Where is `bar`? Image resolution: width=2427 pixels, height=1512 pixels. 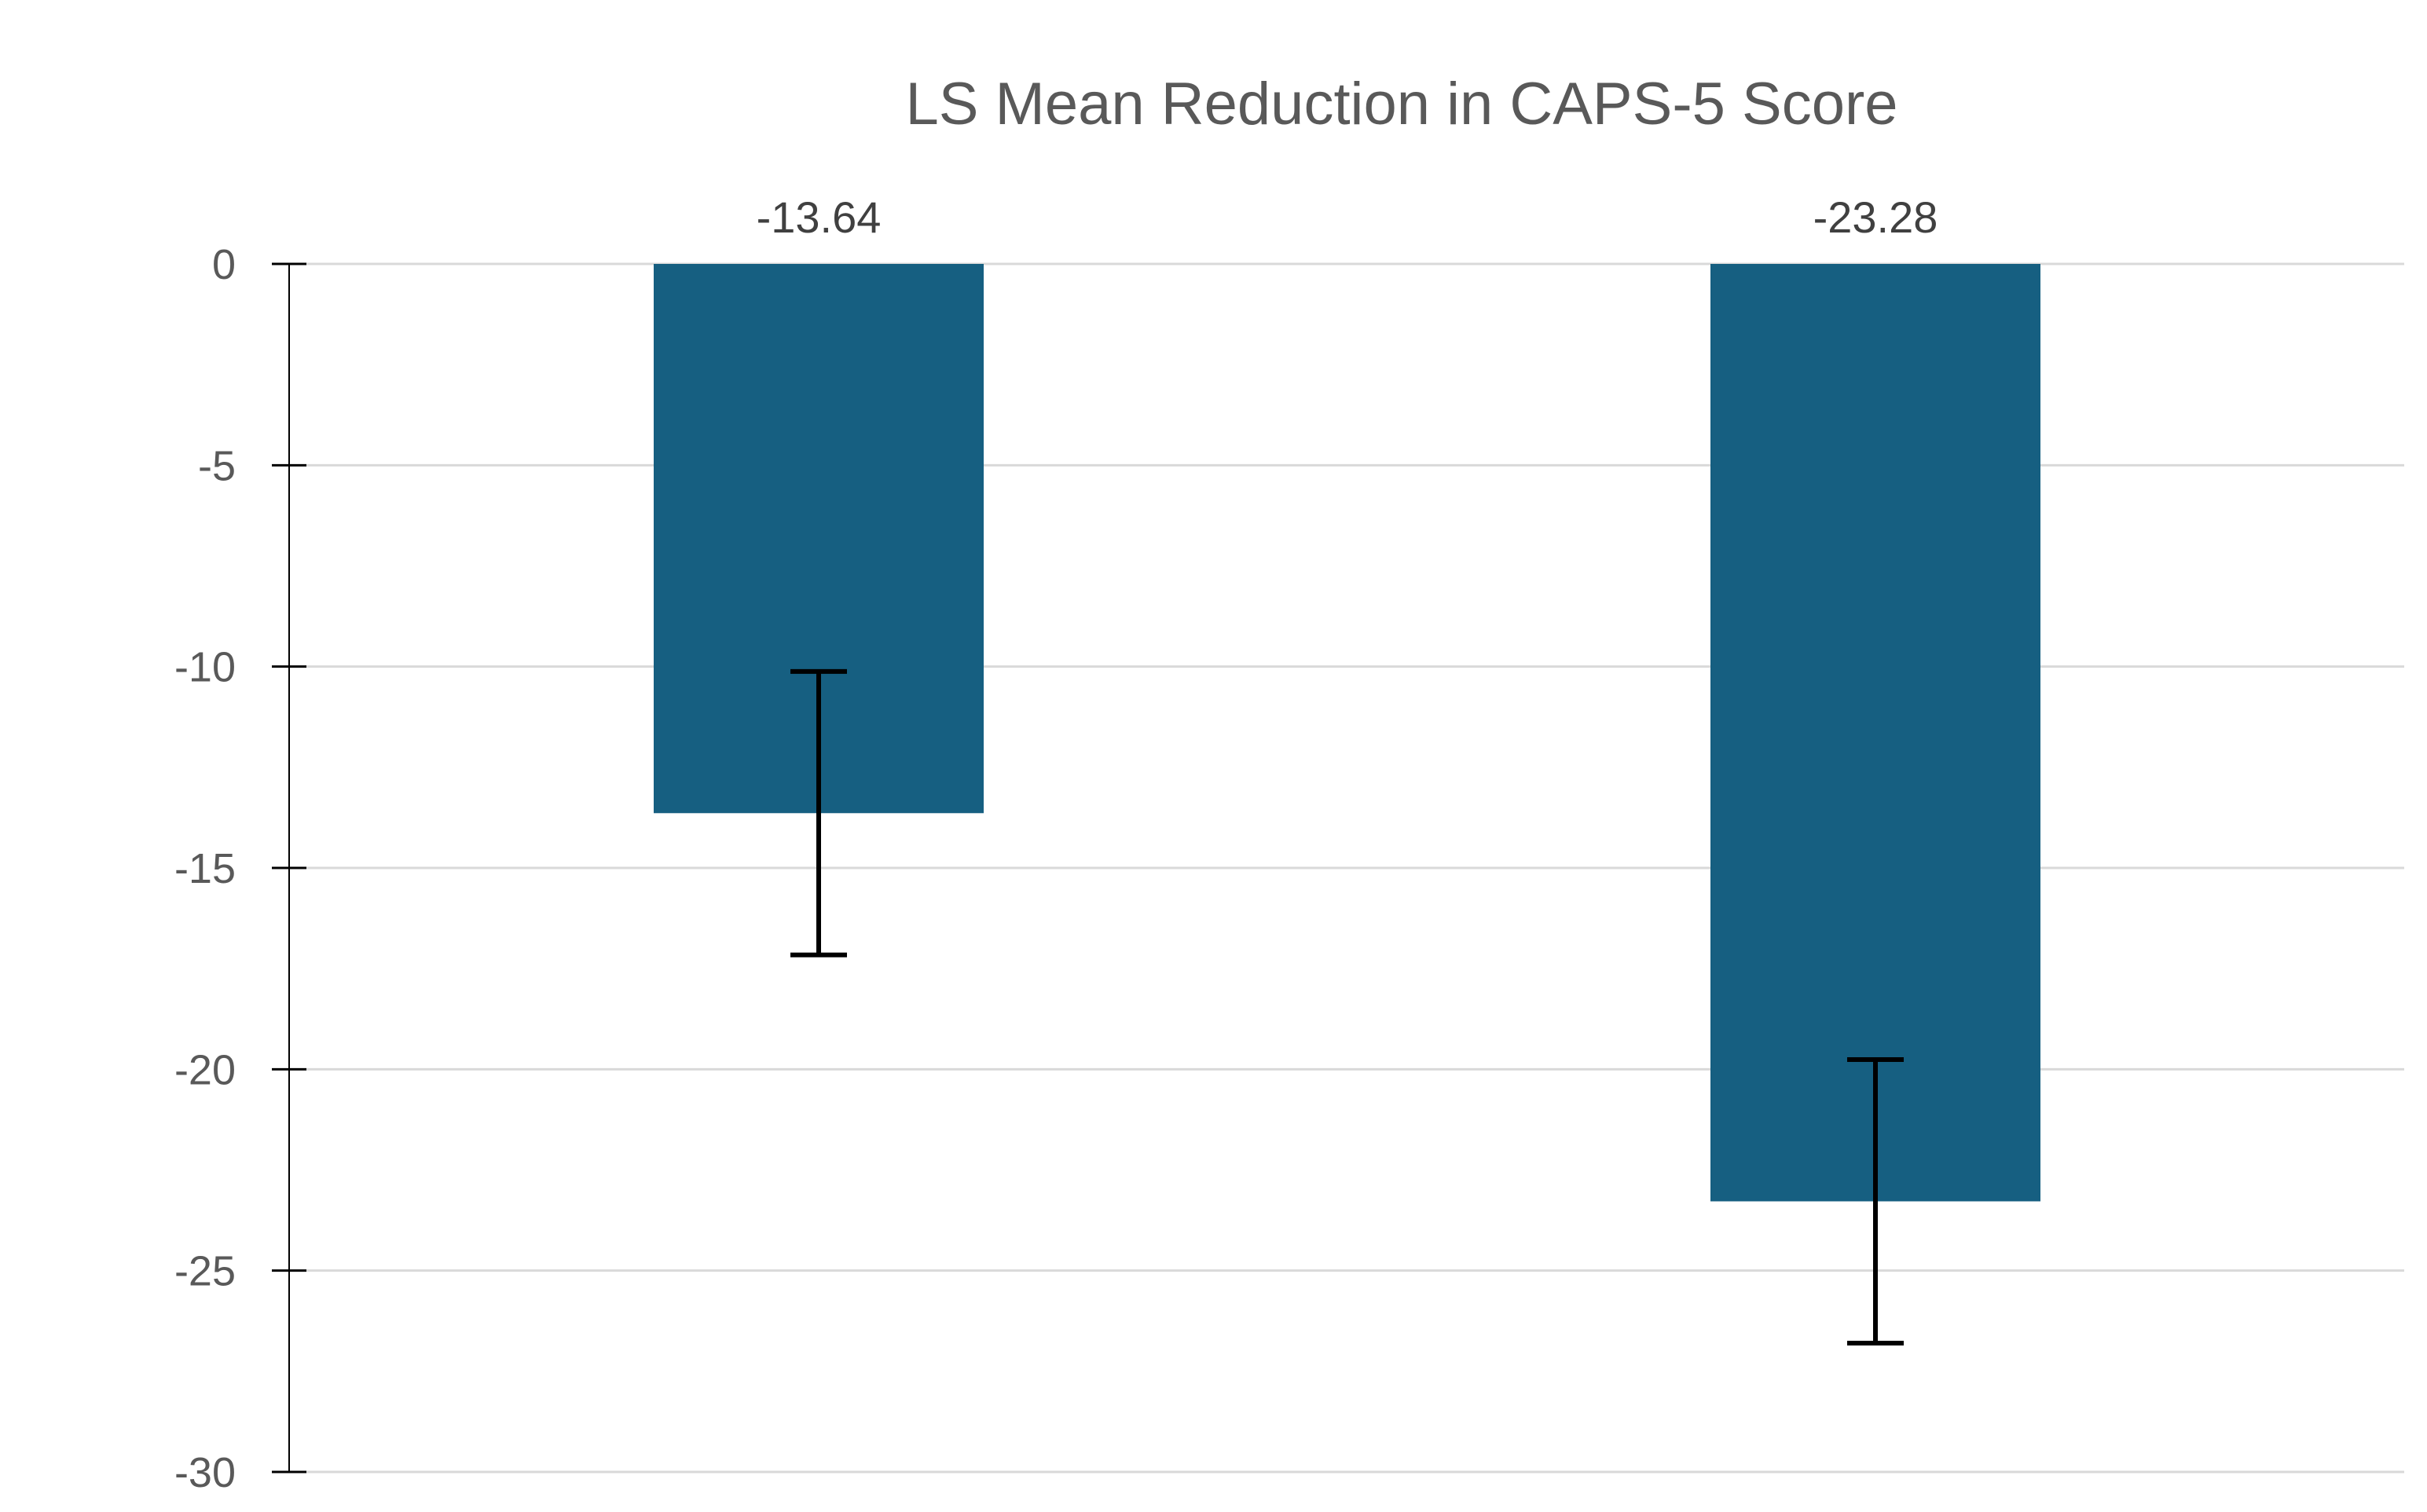 bar is located at coordinates (1875, 733).